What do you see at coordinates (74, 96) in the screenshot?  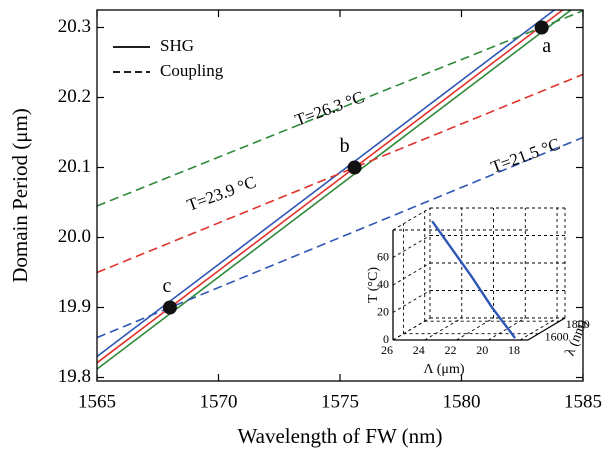 I see `y-tick-label: 20.2` at bounding box center [74, 96].